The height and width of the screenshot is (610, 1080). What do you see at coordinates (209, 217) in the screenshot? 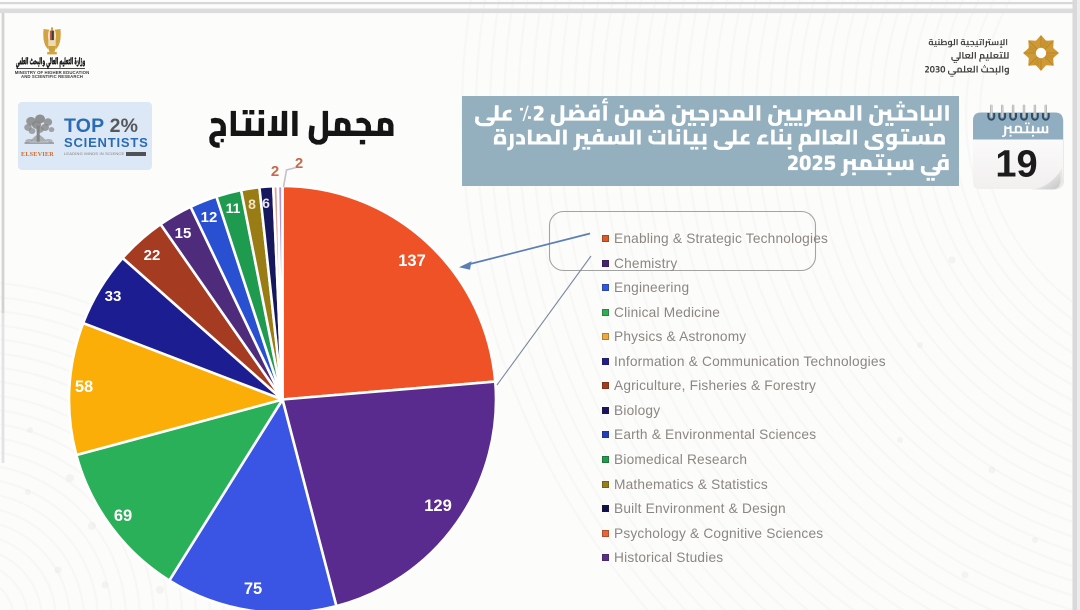
I see `svg-text: 12` at bounding box center [209, 217].